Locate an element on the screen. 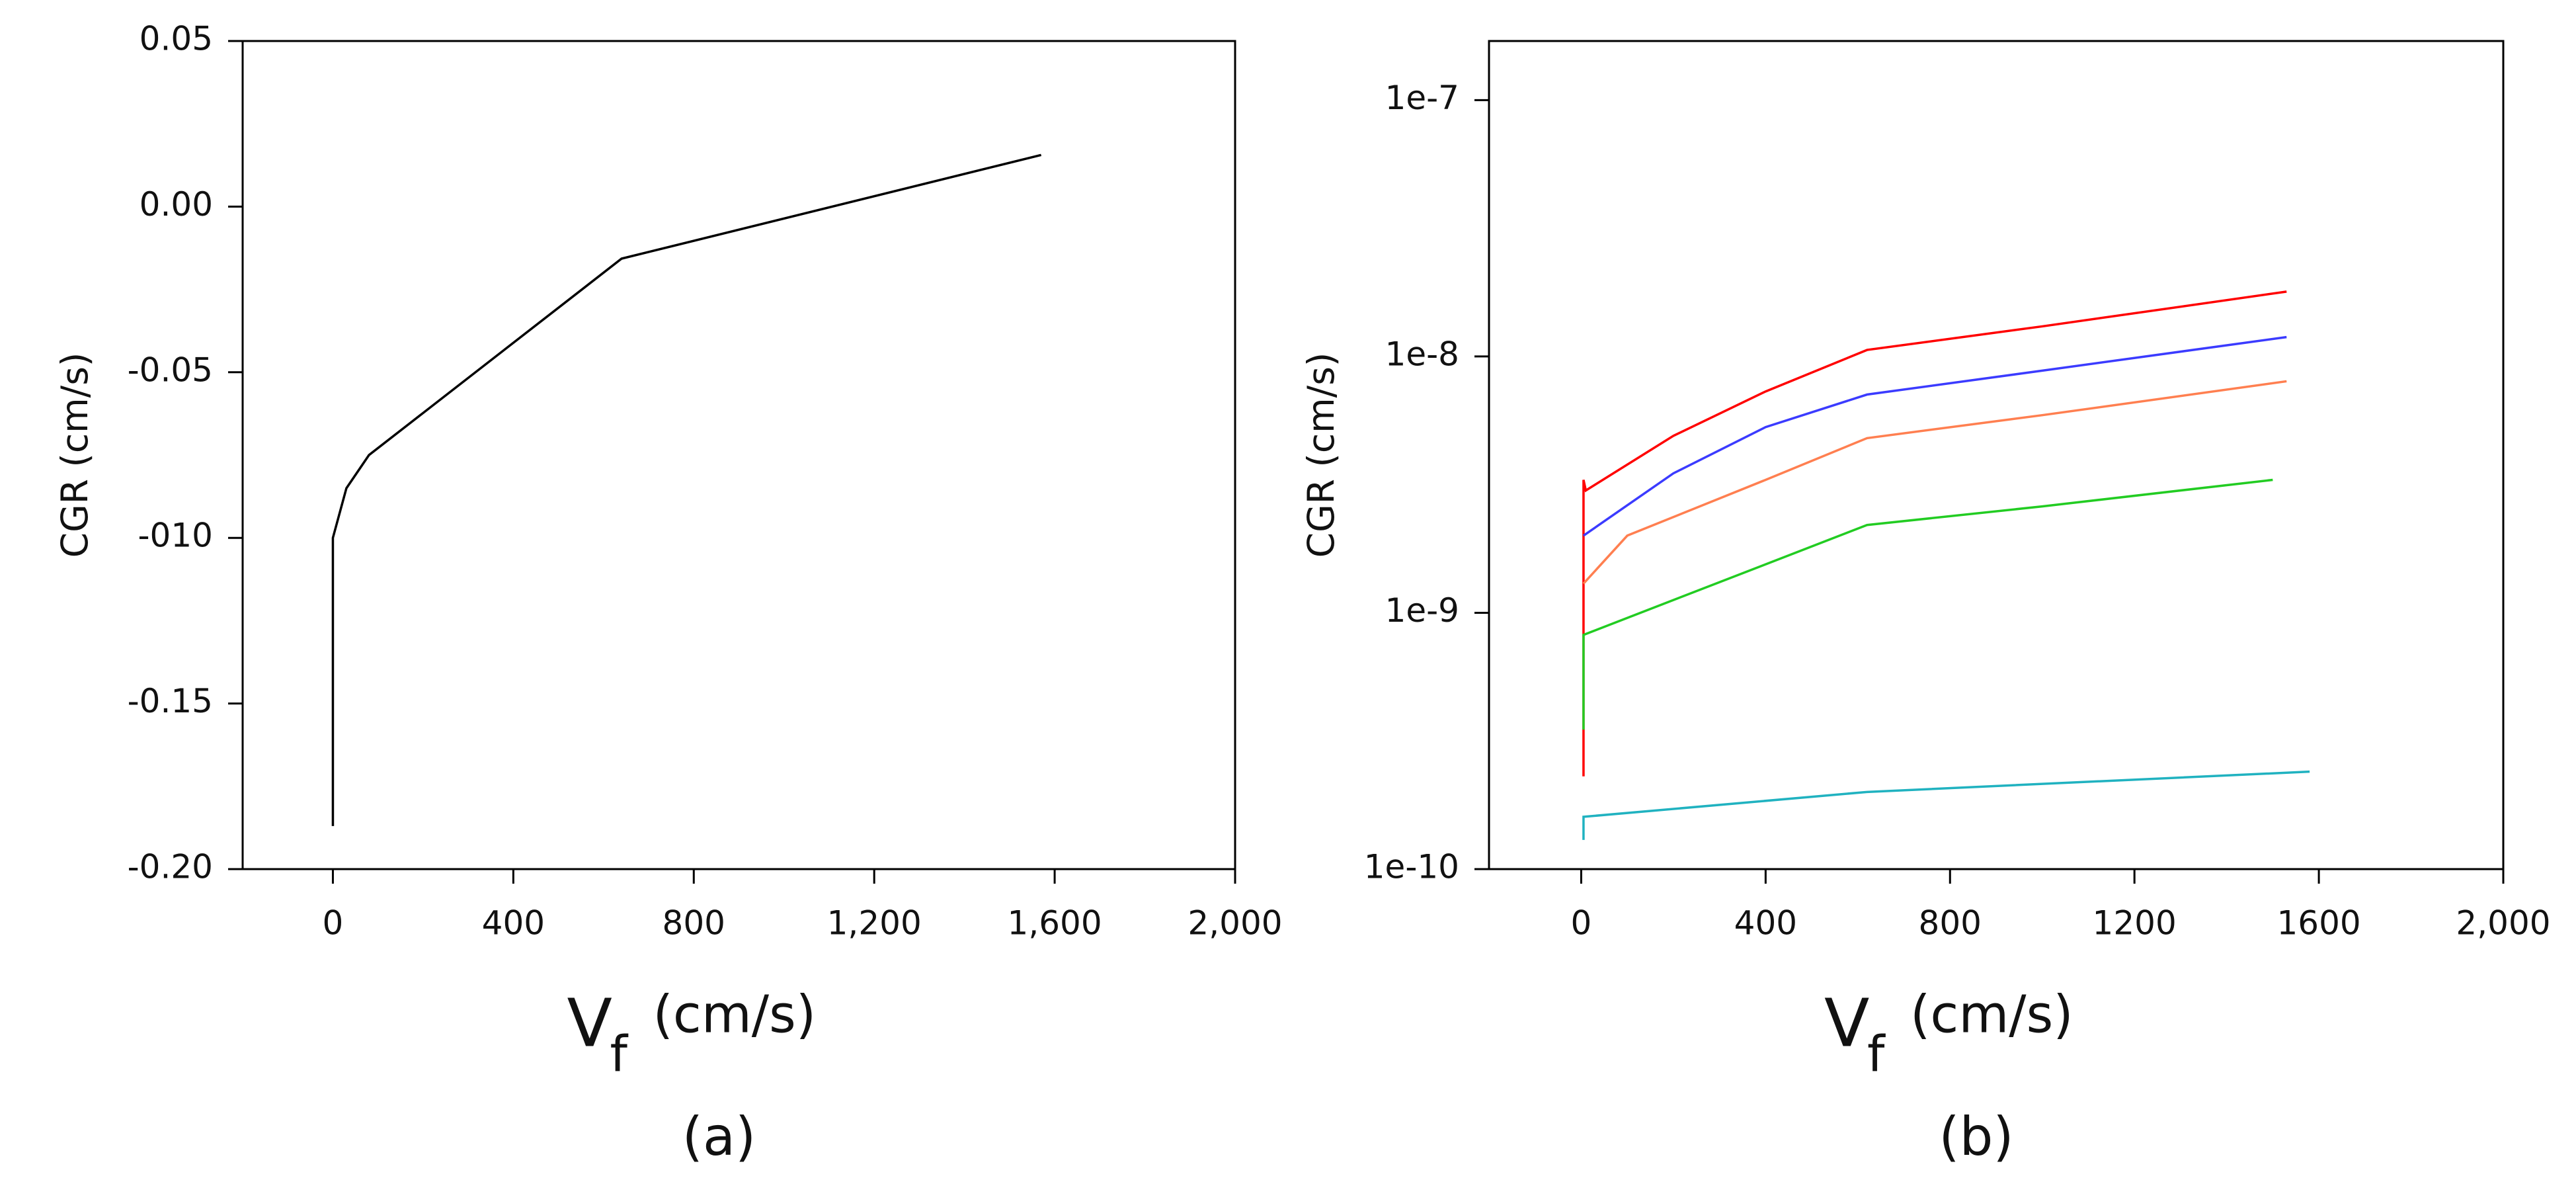  y-tick-label: 0.00 is located at coordinates (176, 204).